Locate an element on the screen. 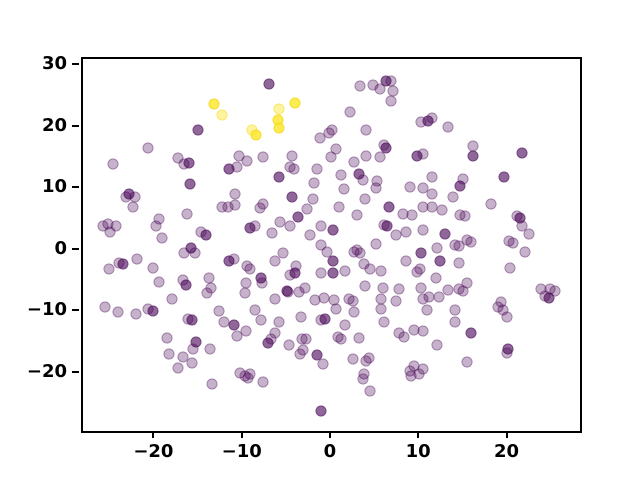  y-tick-label: −10 is located at coordinates (46, 310).